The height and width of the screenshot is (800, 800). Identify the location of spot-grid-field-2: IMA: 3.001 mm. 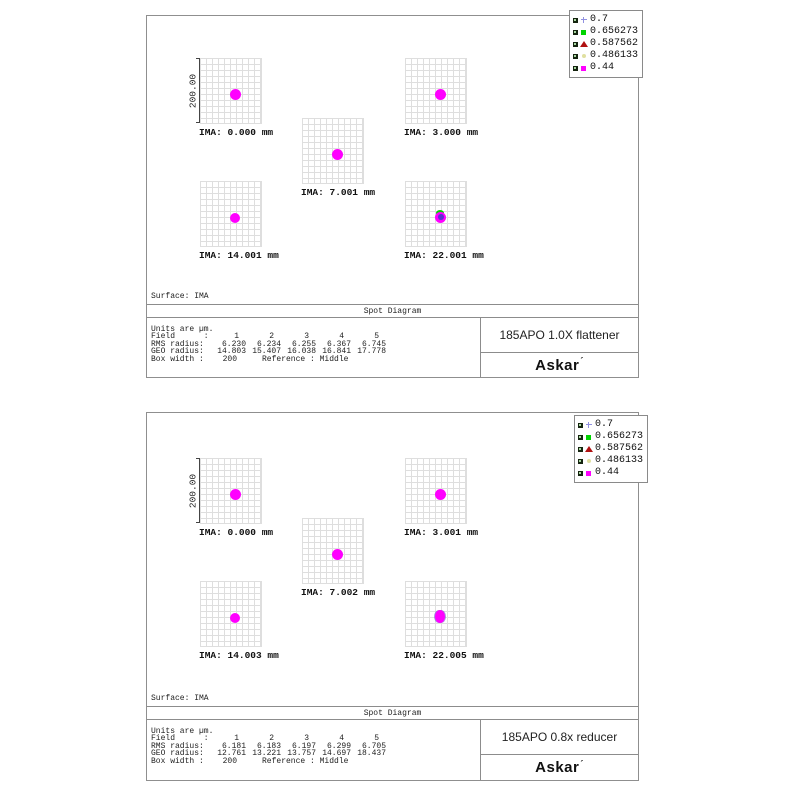
(441, 498).